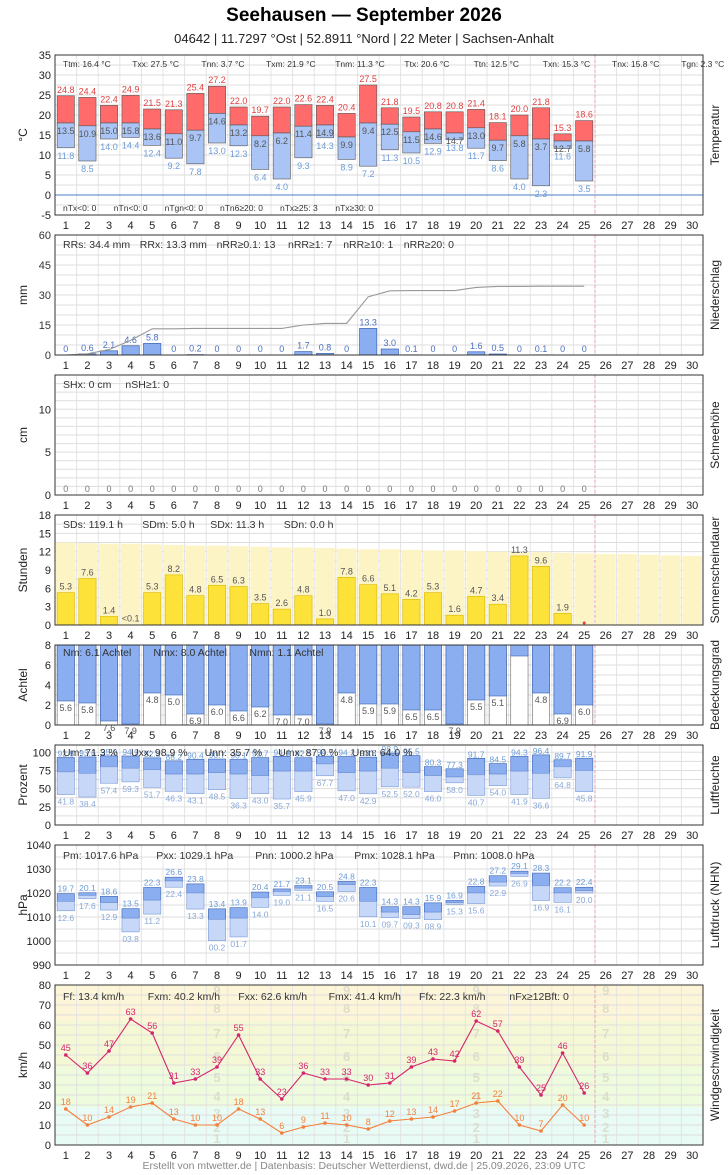  What do you see at coordinates (562, 721) in the screenshot?
I see `cloud-cover-label: 6.9` at bounding box center [562, 721].